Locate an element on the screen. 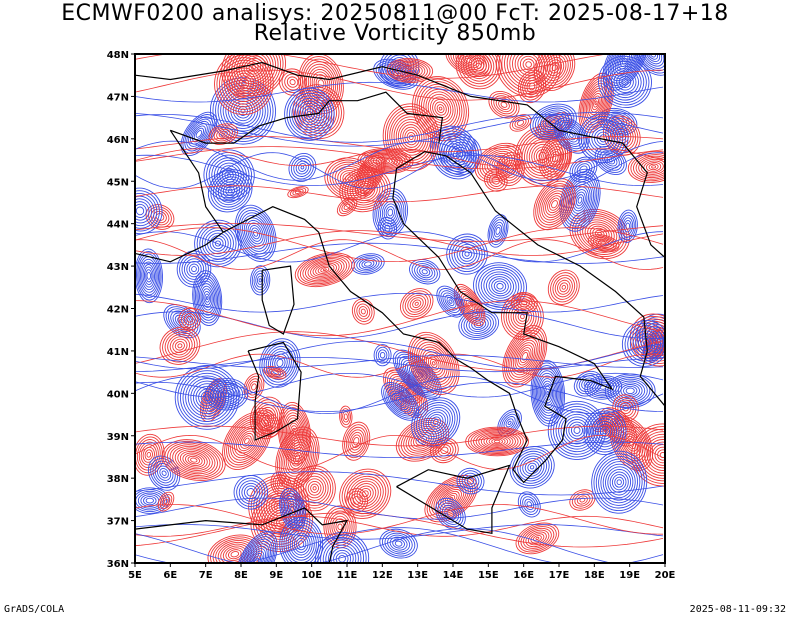  lat-tick-label: 42N is located at coordinates (118, 310).